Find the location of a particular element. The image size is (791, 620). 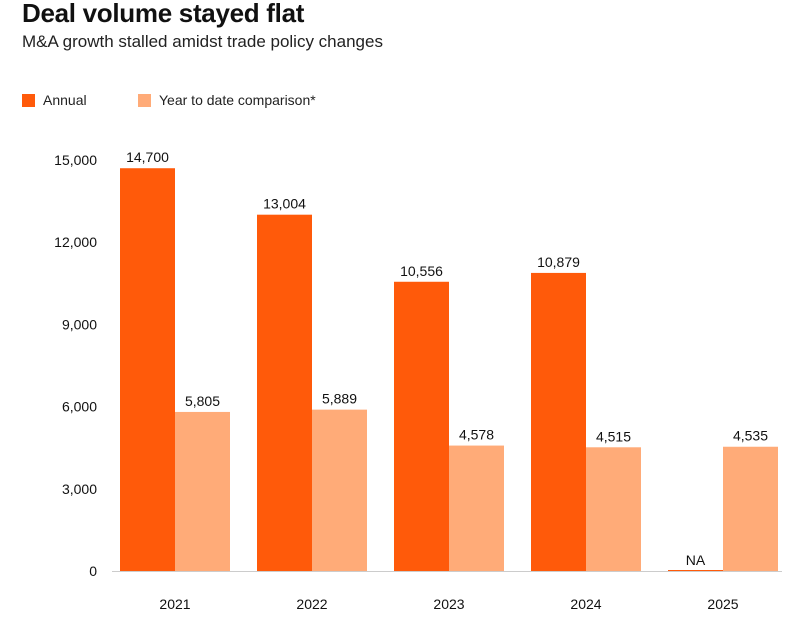

bar-annual-2023 is located at coordinates (421, 426).